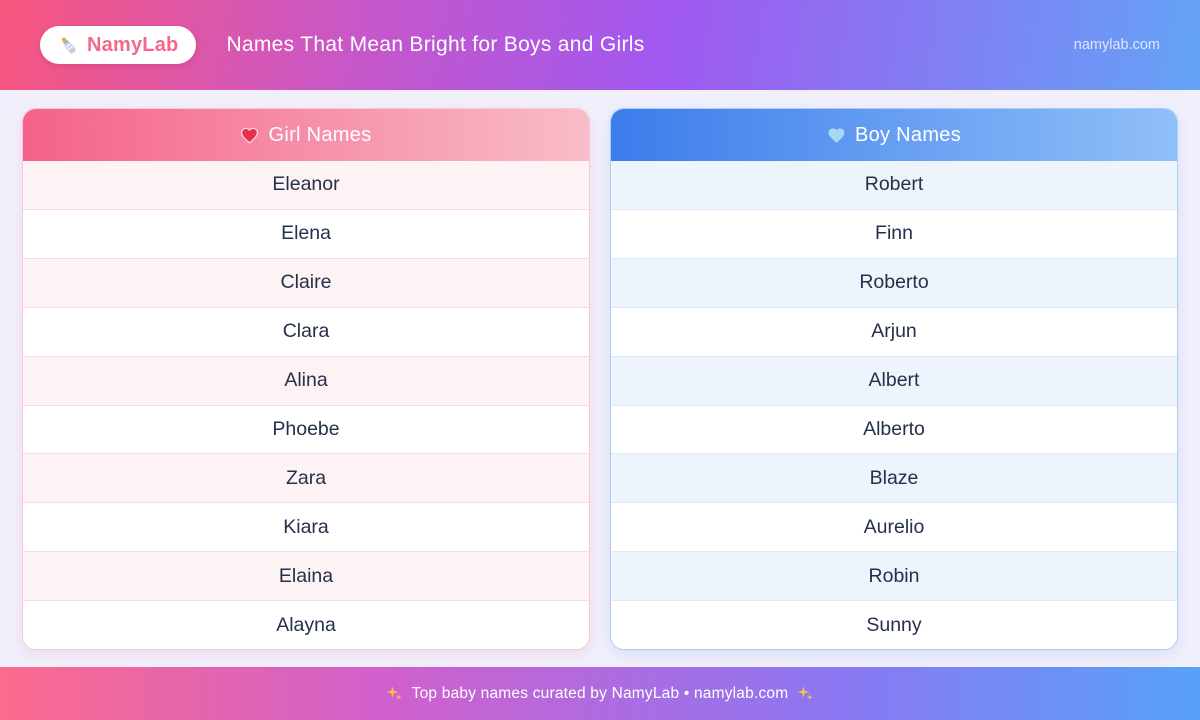 The width and height of the screenshot is (1200, 720). Describe the element at coordinates (836, 135) in the screenshot. I see `blue-heart-icon` at that location.